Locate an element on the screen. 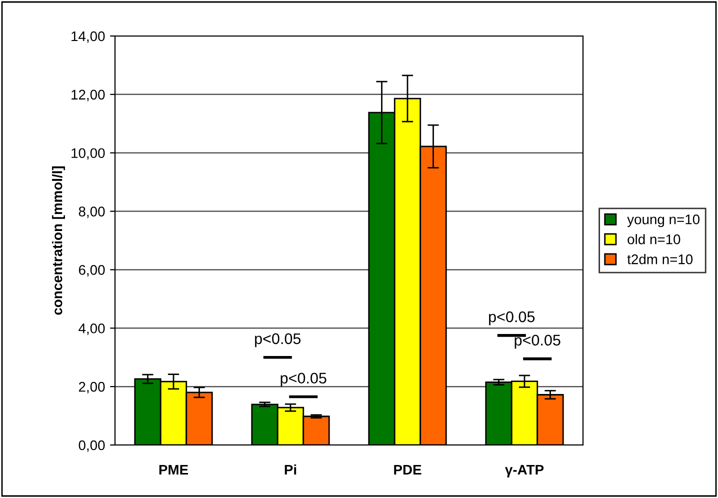 This screenshot has width=718, height=498. x-tick-label: γ-ATP is located at coordinates (524, 471).